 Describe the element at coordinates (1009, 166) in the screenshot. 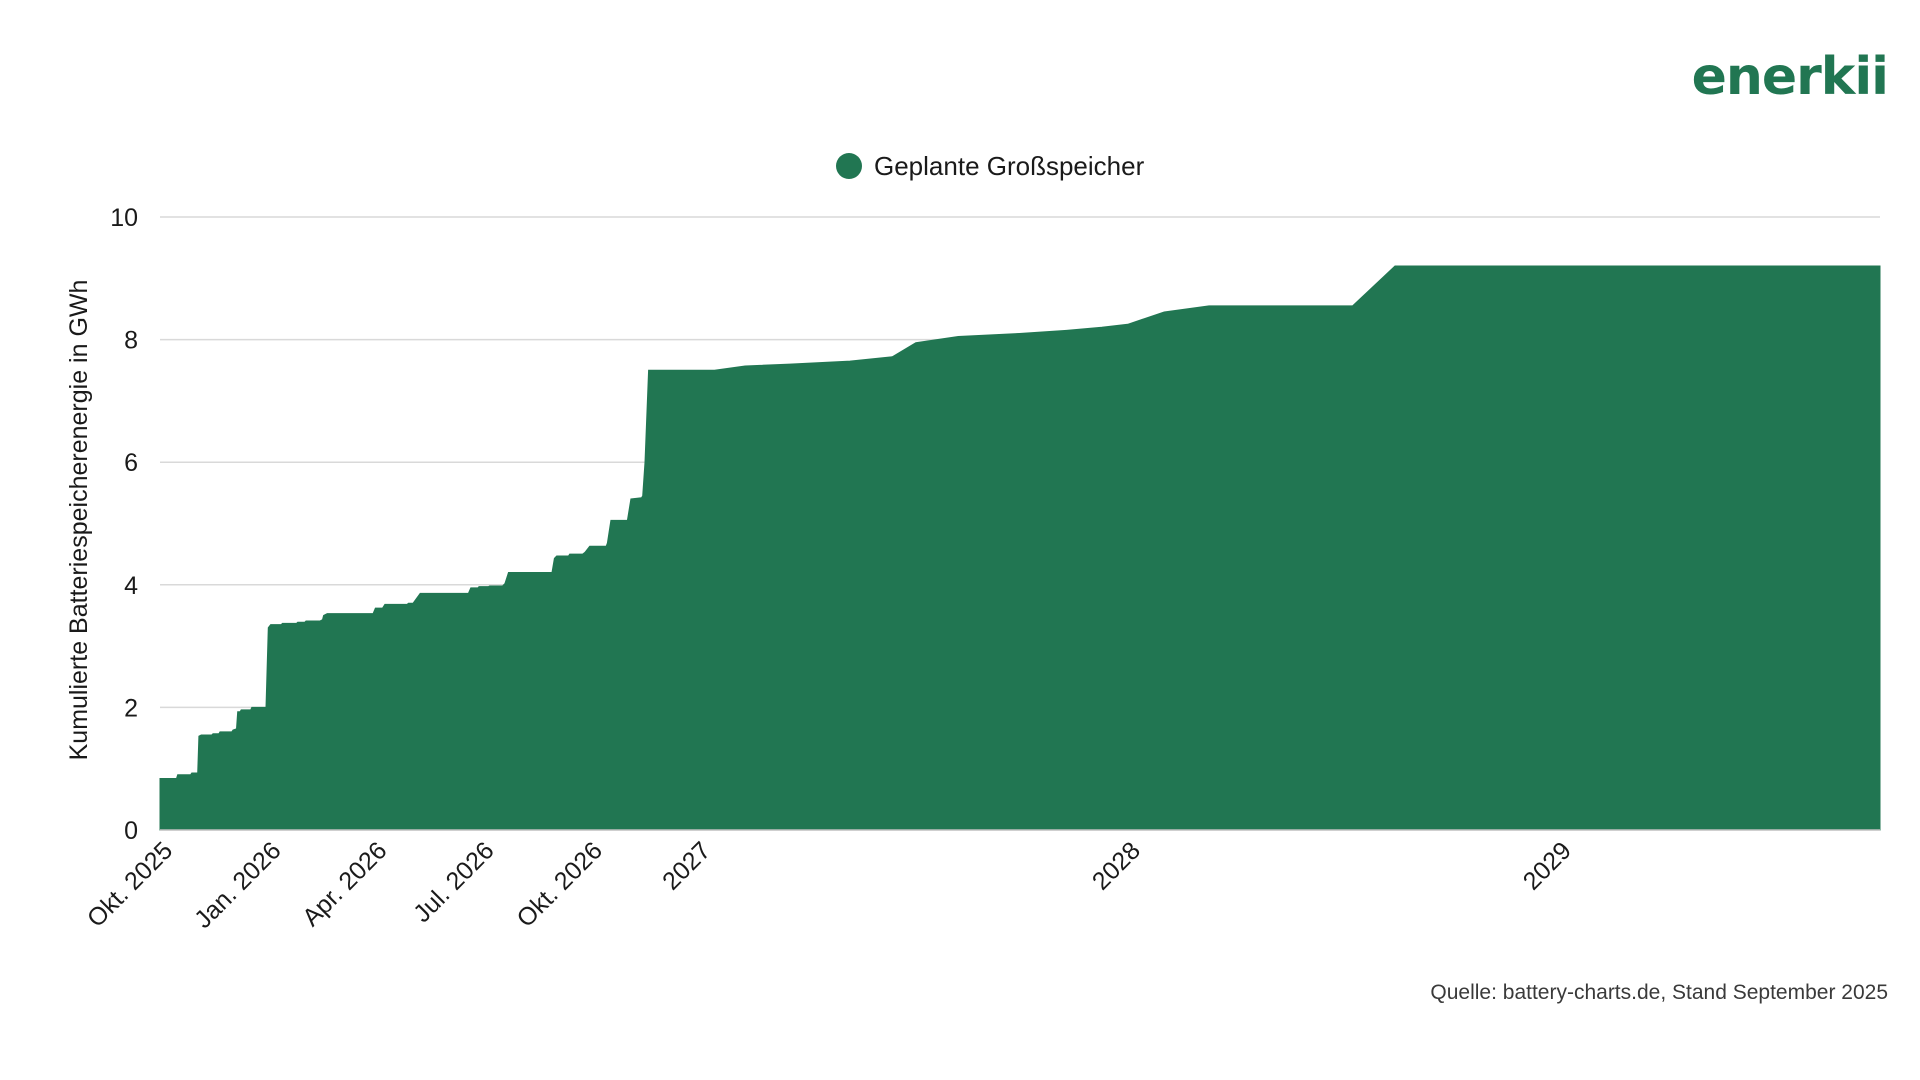

I see `legend-label: Geplante Großspeicher` at that location.